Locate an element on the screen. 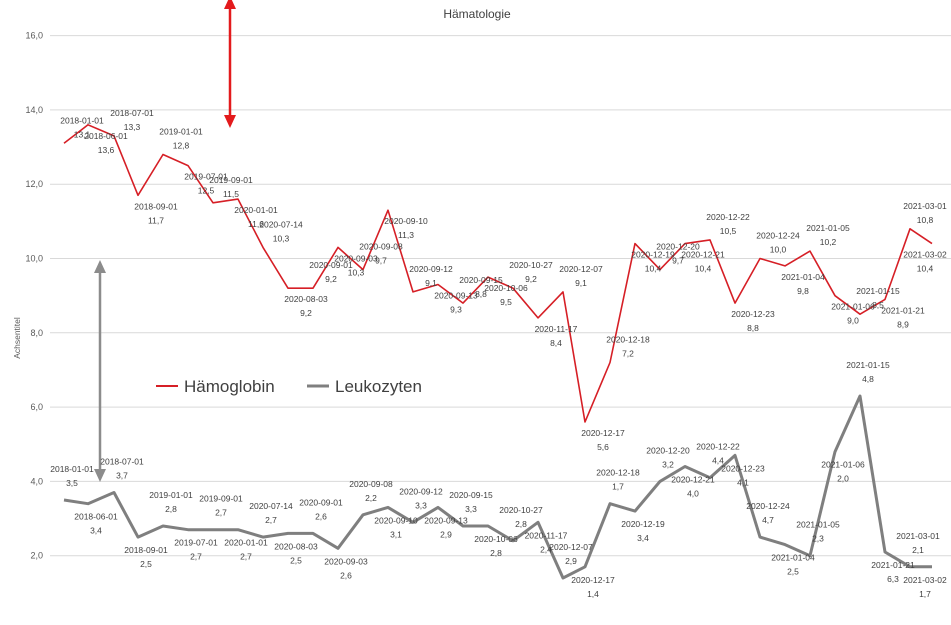 Image resolution: width=951 pixels, height=625 pixels. hb-data-label: 2021-01-21 8,9 is located at coordinates (903, 317).